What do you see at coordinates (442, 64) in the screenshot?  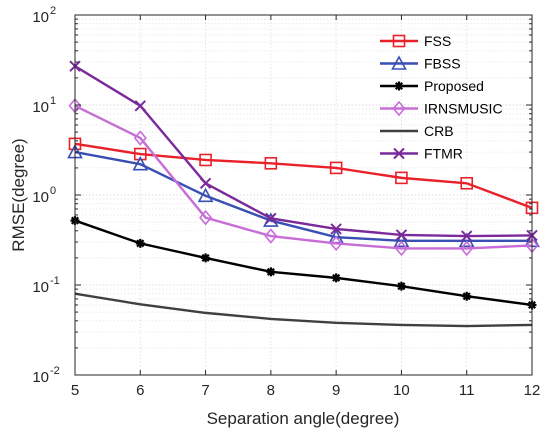 I see `legend-label: FBSS` at bounding box center [442, 64].